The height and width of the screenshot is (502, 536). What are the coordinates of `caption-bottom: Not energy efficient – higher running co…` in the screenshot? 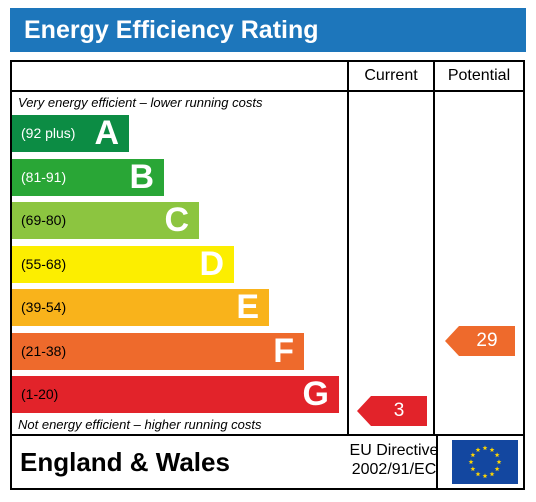 It's located at (140, 424).